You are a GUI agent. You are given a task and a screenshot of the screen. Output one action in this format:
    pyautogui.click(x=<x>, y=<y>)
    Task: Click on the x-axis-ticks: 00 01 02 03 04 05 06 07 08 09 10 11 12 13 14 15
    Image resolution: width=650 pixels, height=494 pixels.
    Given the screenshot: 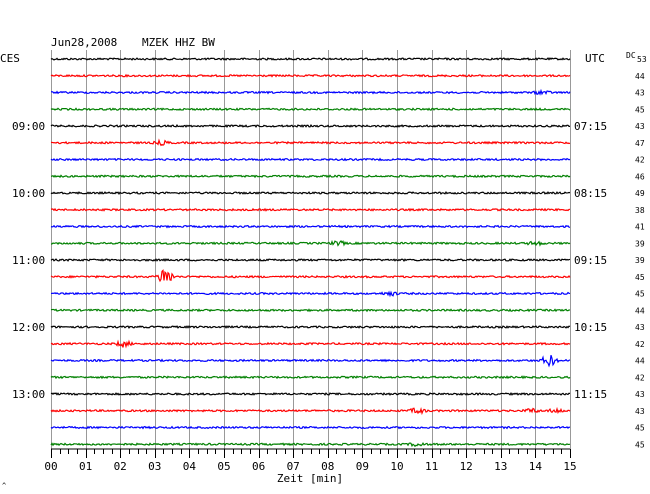 What is the action you would take?
    pyautogui.click(x=310, y=461)
    